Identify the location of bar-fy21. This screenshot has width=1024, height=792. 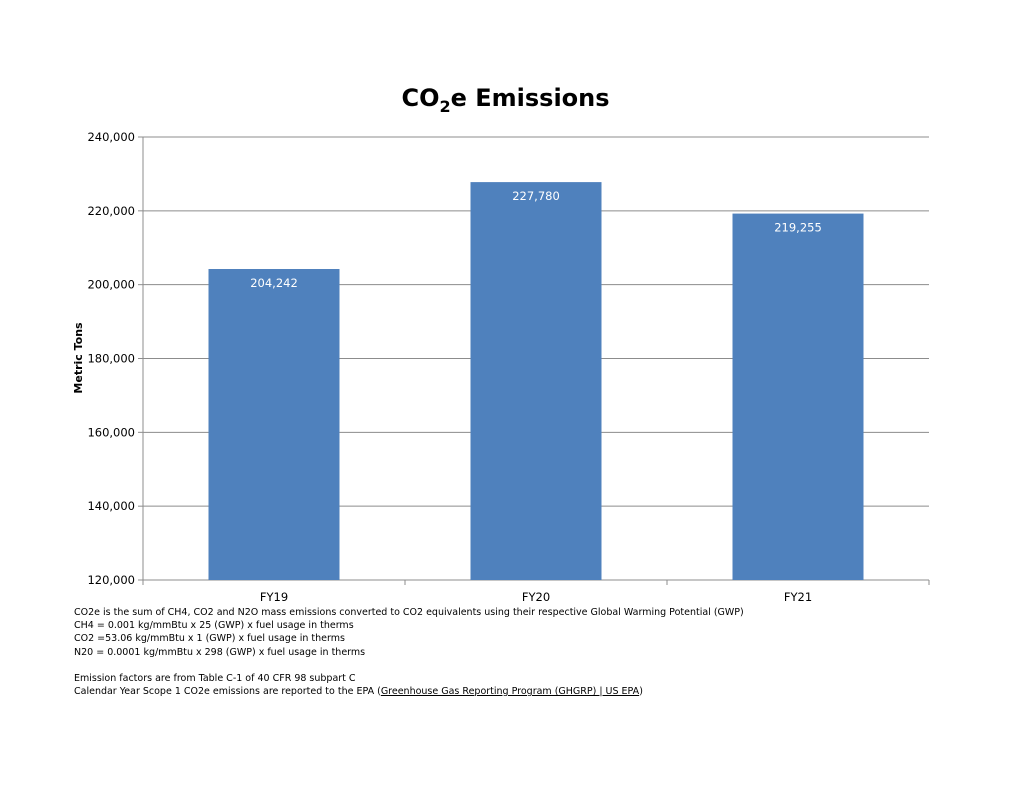
(798, 396).